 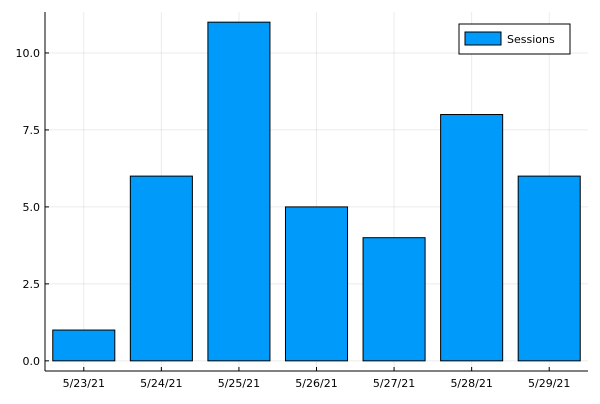 I want to click on y-tick-label: 10.0, so click(x=28, y=53).